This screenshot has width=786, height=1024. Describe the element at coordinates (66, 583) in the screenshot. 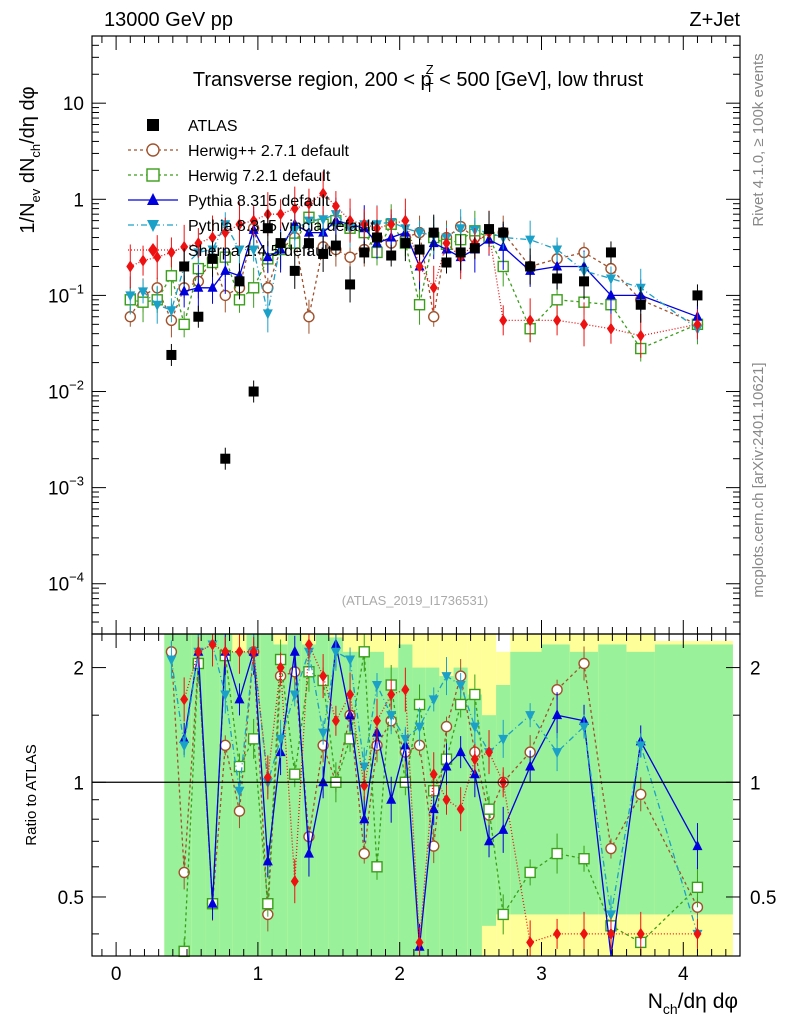

I see `main-y-tick-label: 10⁻⁴` at that location.